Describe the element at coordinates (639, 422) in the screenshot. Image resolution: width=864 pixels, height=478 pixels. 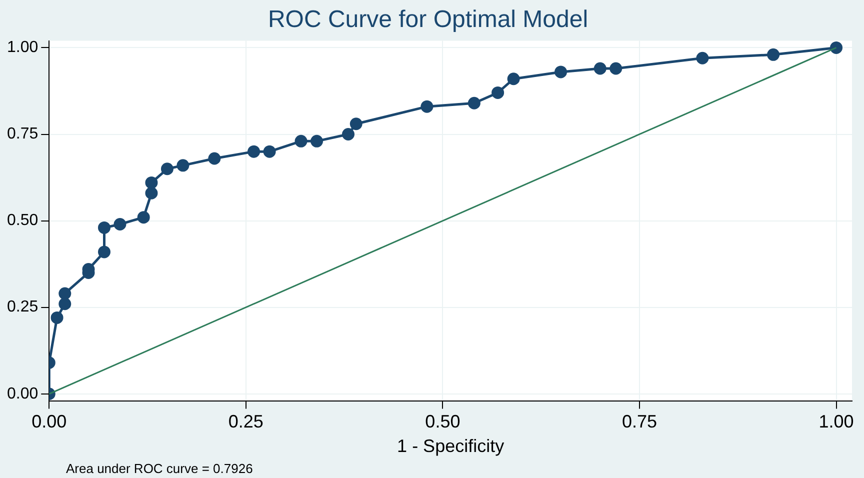
I see `x-tick-label: 0.75` at that location.